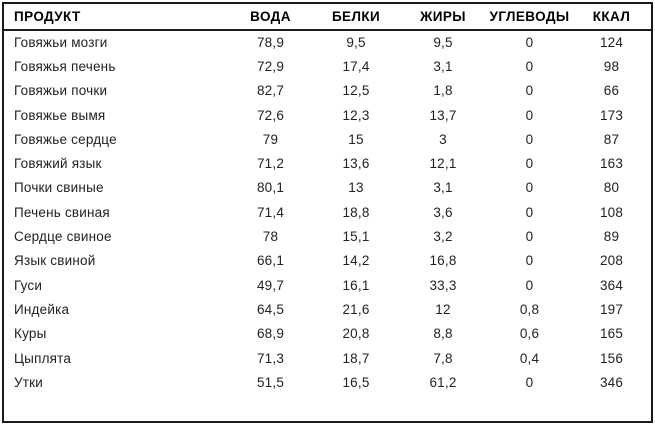 This screenshot has height=425, width=655. I want to click on fat-cell: 13,7, so click(443, 115).